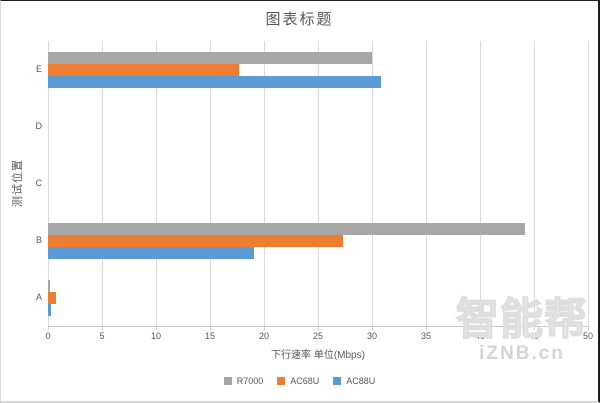 Image resolution: width=600 pixels, height=403 pixels. Describe the element at coordinates (426, 336) in the screenshot. I see `x-tick-label: 35` at that location.